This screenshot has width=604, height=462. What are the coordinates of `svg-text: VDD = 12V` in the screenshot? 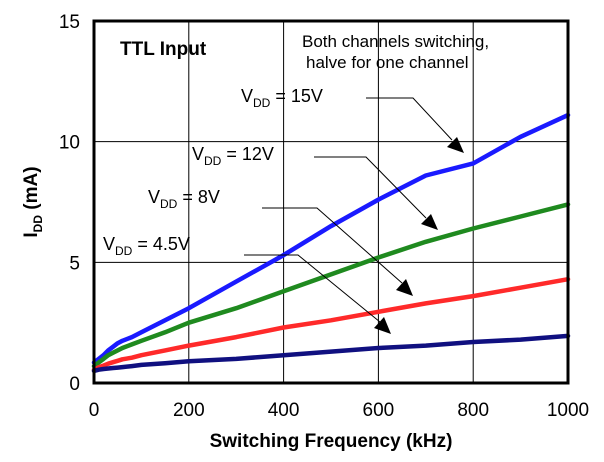 It's located at (233, 156).